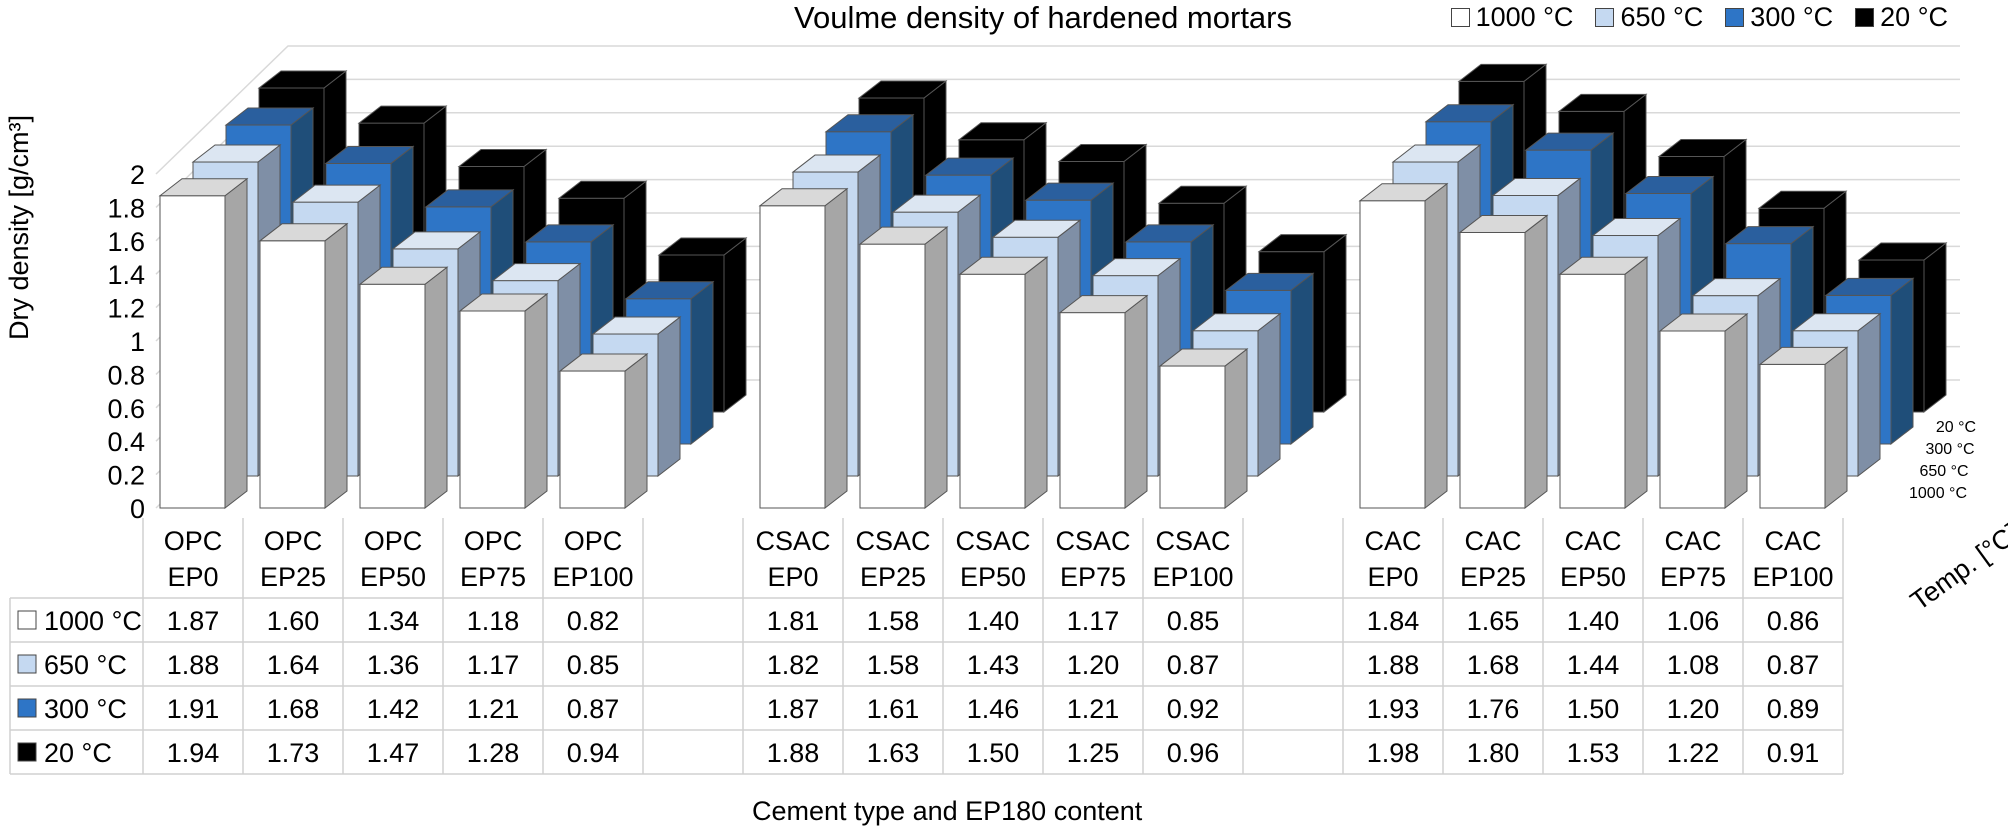  What do you see at coordinates (993, 665) in the screenshot?
I see `data-label: 1.43` at bounding box center [993, 665].